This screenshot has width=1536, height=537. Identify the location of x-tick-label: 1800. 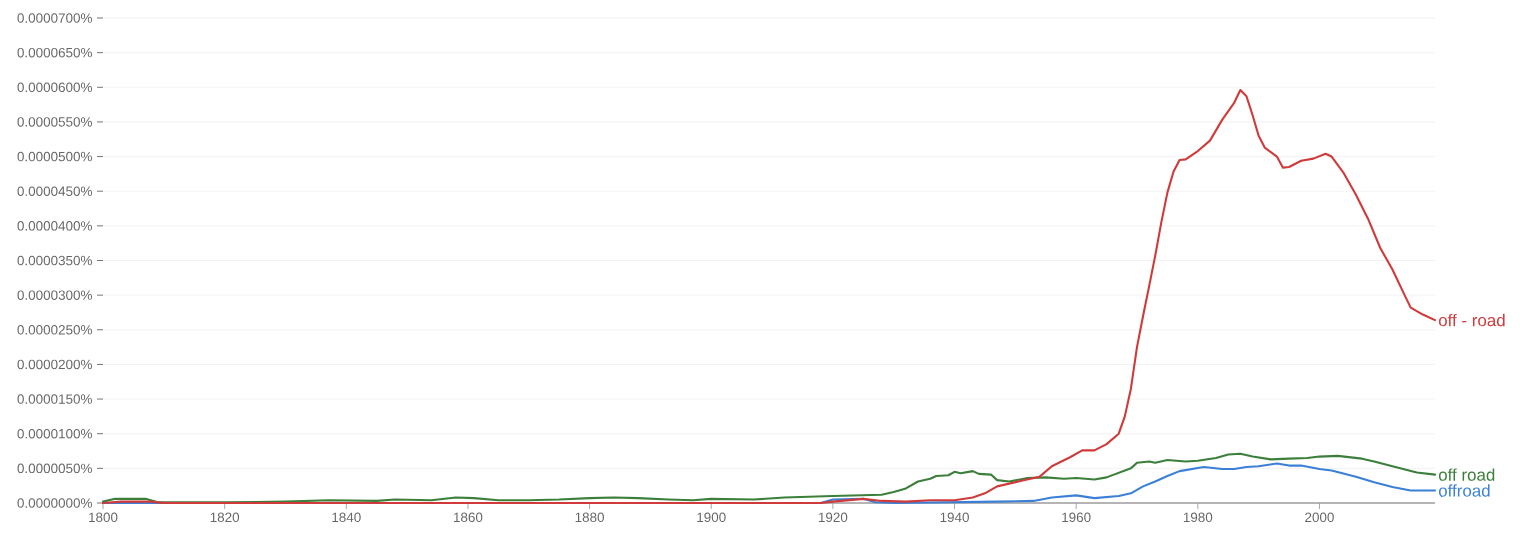
(103, 517).